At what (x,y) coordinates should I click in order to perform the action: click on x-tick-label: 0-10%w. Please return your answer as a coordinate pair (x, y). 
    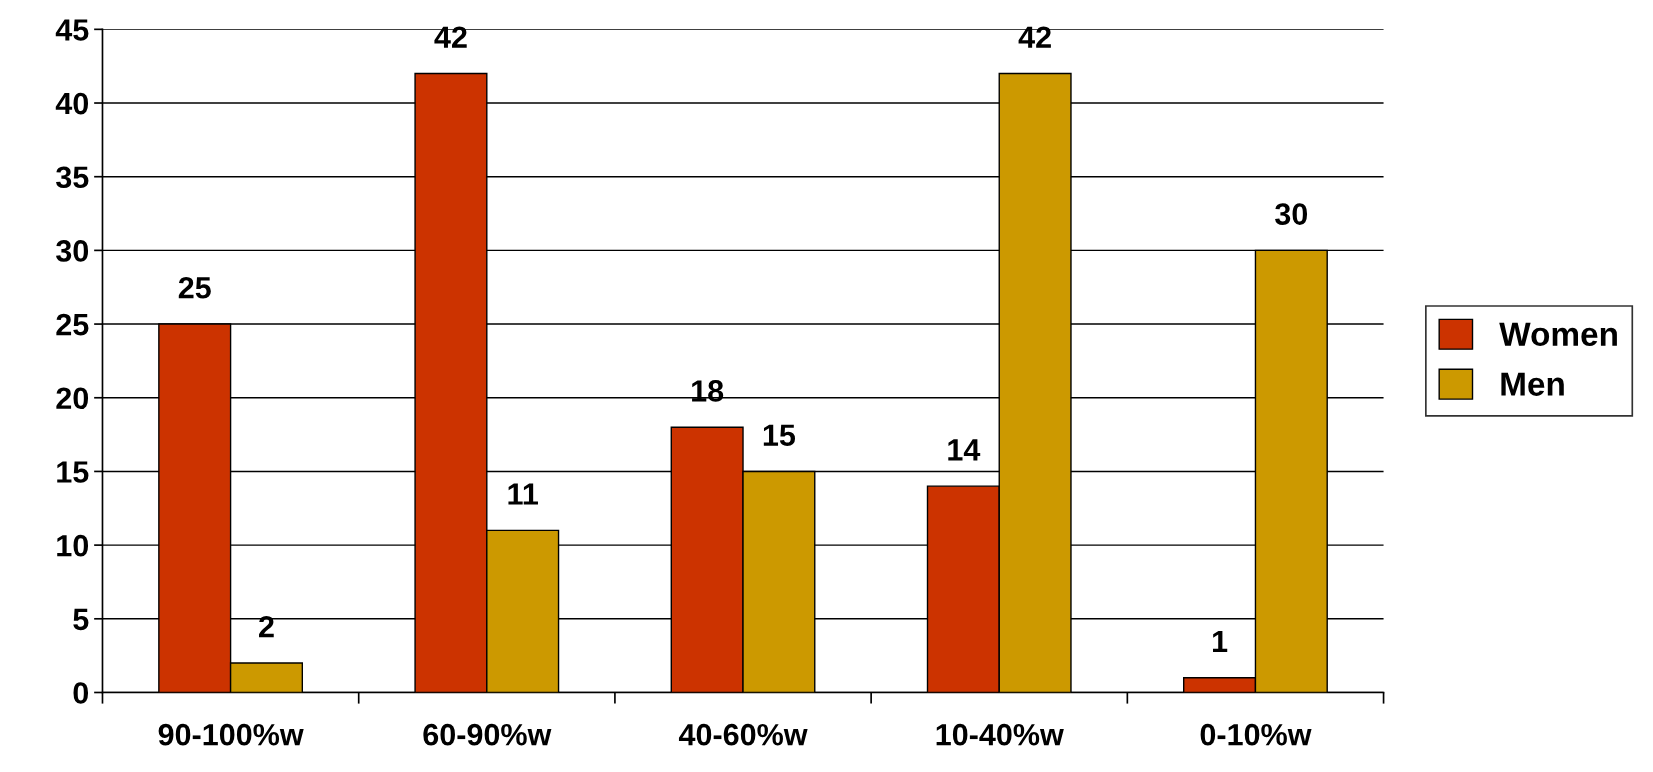
    Looking at the image, I should click on (1256, 734).